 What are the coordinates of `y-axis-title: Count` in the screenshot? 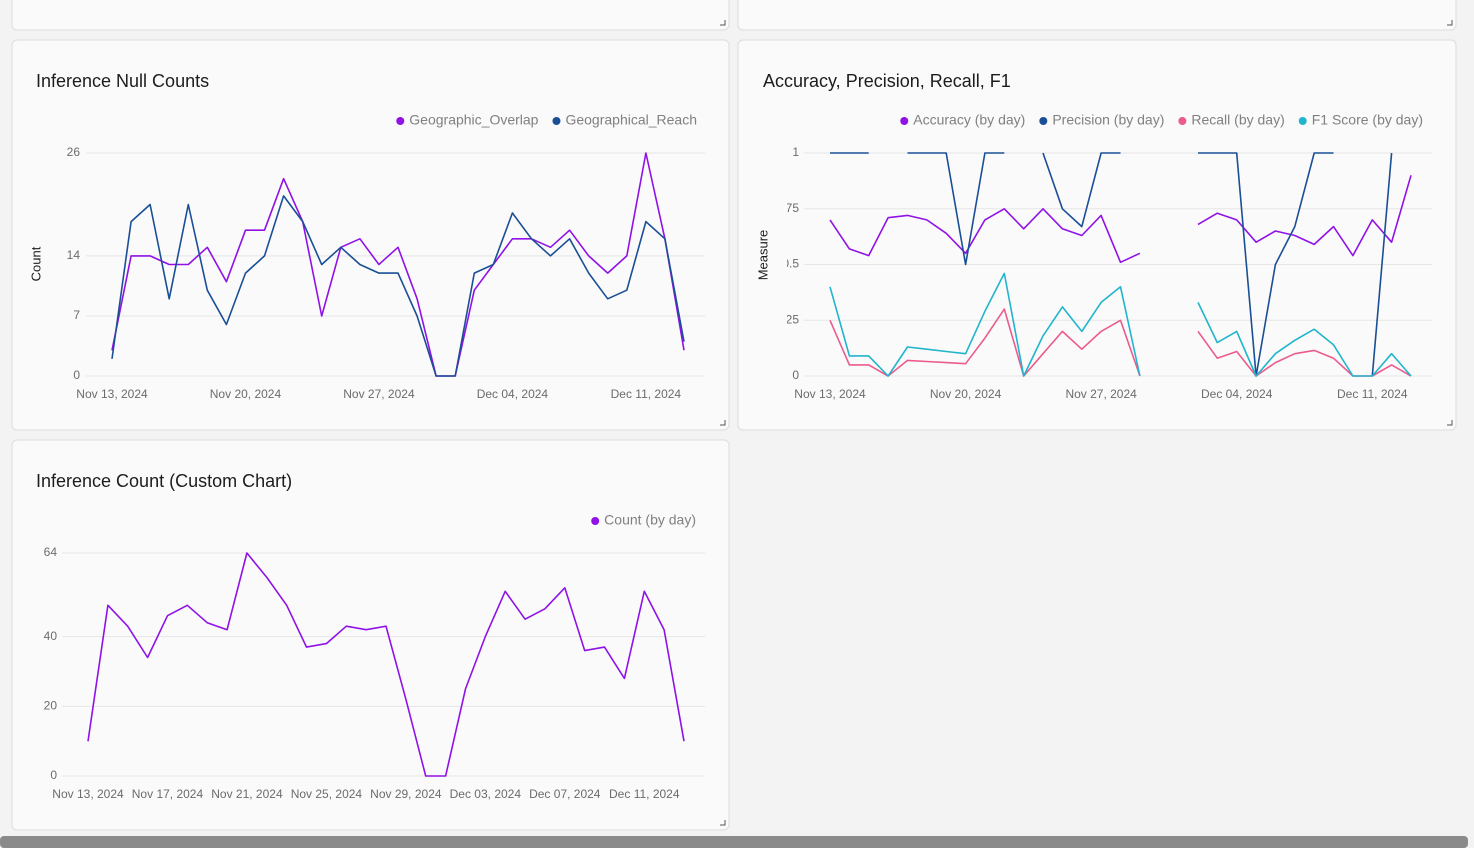 It's located at (35, 263).